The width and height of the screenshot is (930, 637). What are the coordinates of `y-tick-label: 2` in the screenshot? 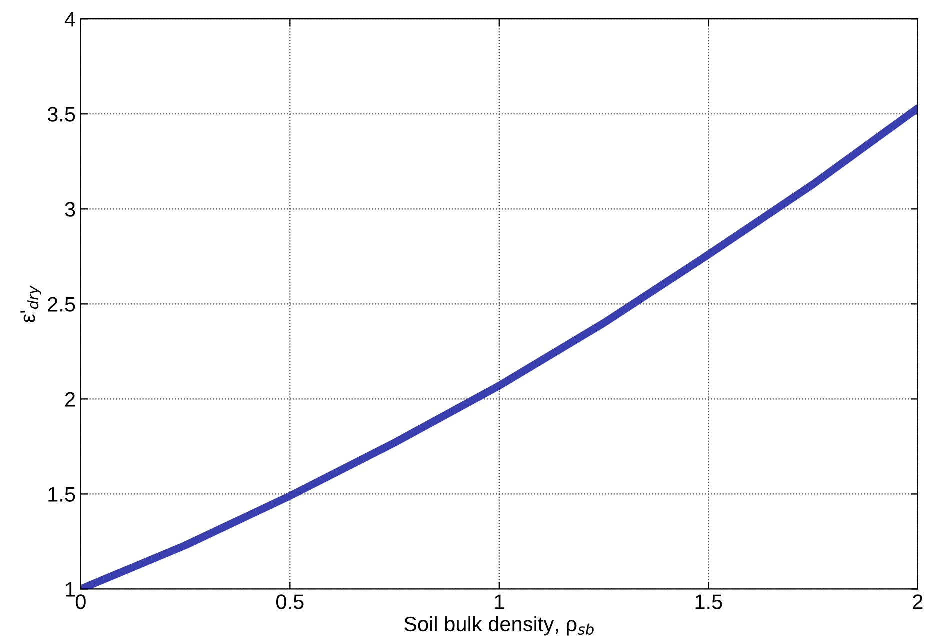 It's located at (71, 399).